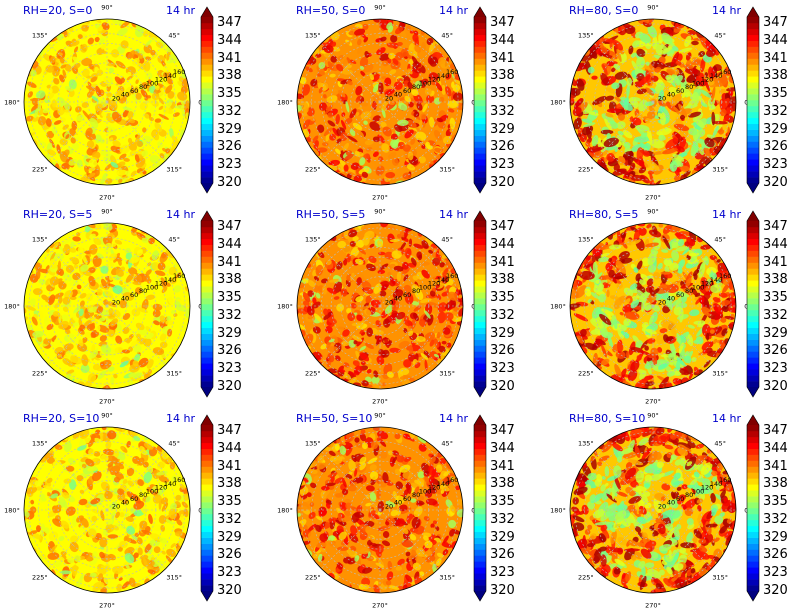  Describe the element at coordinates (502, 573) in the screenshot. I see `colorbar-tick-label: 323` at that location.